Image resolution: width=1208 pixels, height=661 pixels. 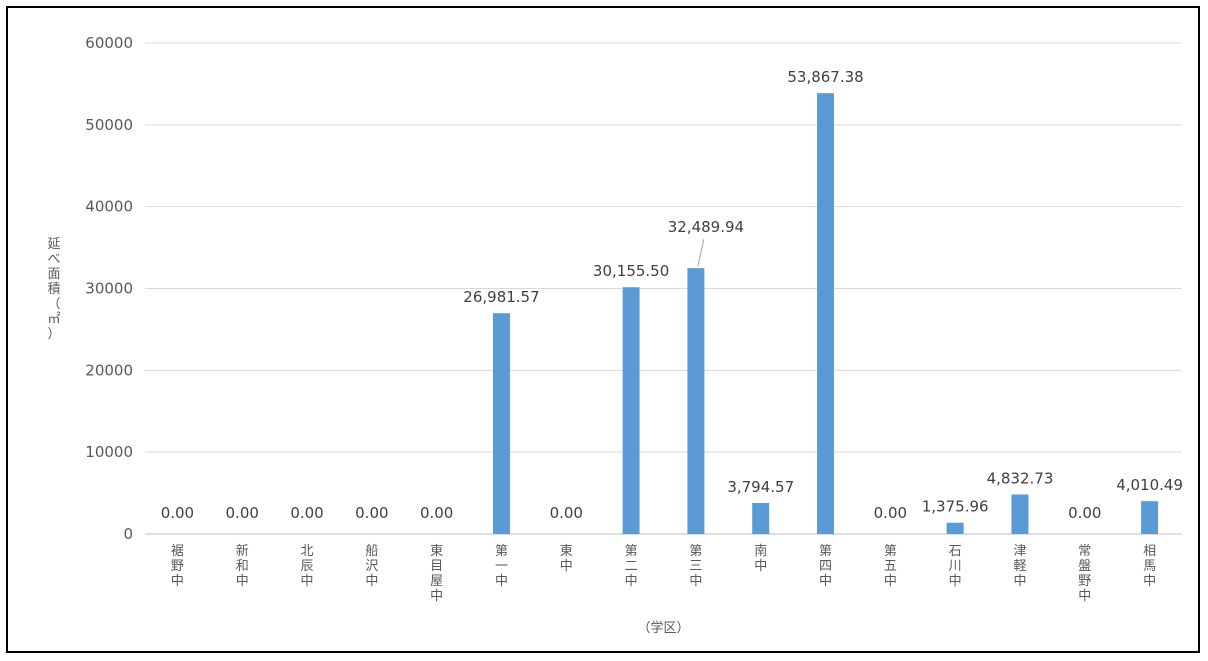 I want to click on y-tick-label: 20000, so click(x=109, y=370).